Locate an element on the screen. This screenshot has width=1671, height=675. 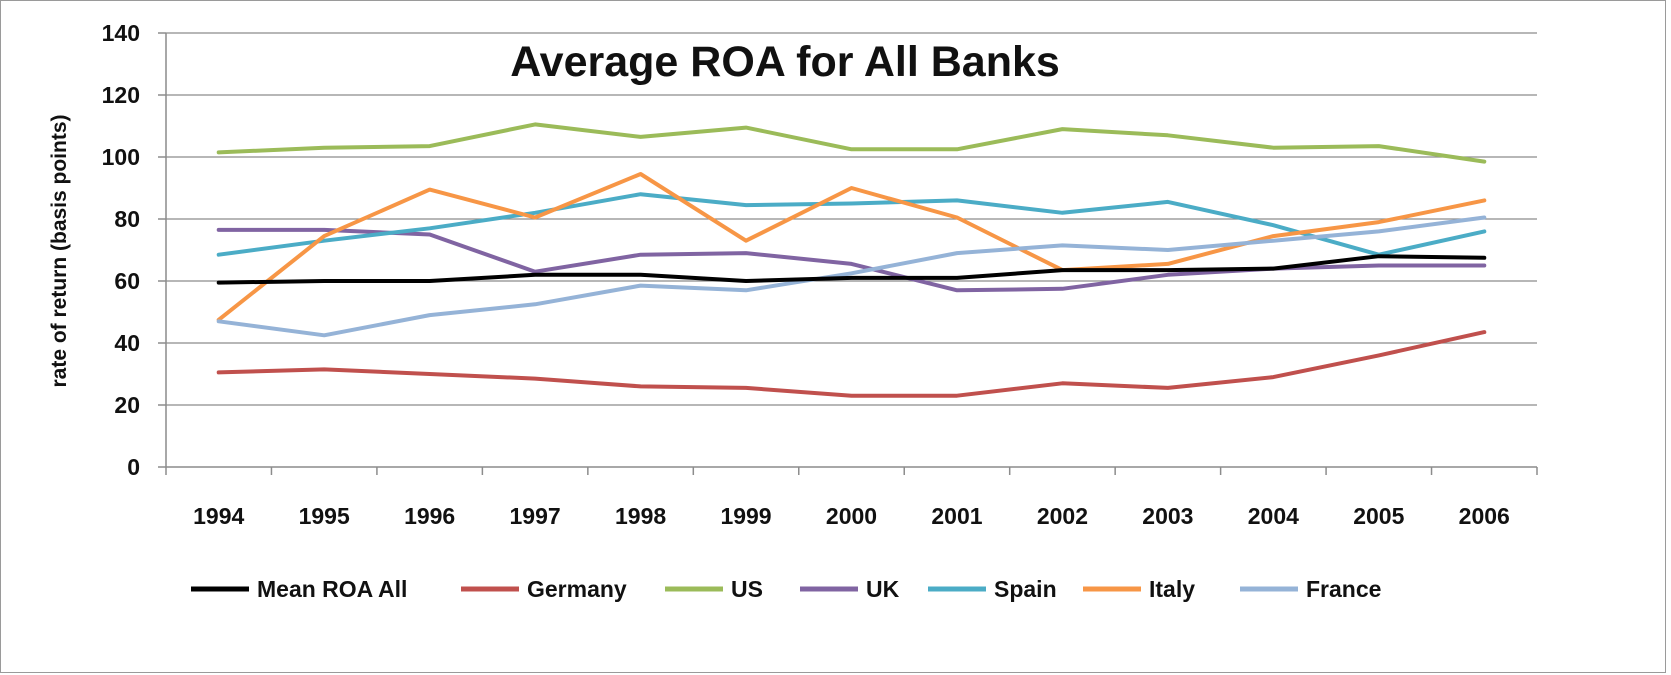
y-tick-label: 140 is located at coordinates (121, 33).